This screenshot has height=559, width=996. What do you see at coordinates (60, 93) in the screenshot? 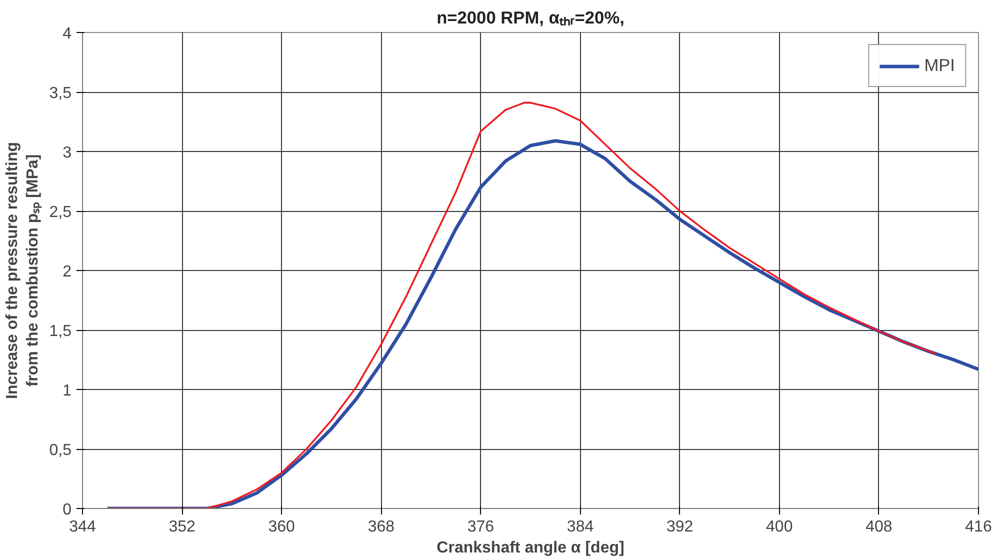
I see `y-tick-label: 3,5` at bounding box center [60, 93].